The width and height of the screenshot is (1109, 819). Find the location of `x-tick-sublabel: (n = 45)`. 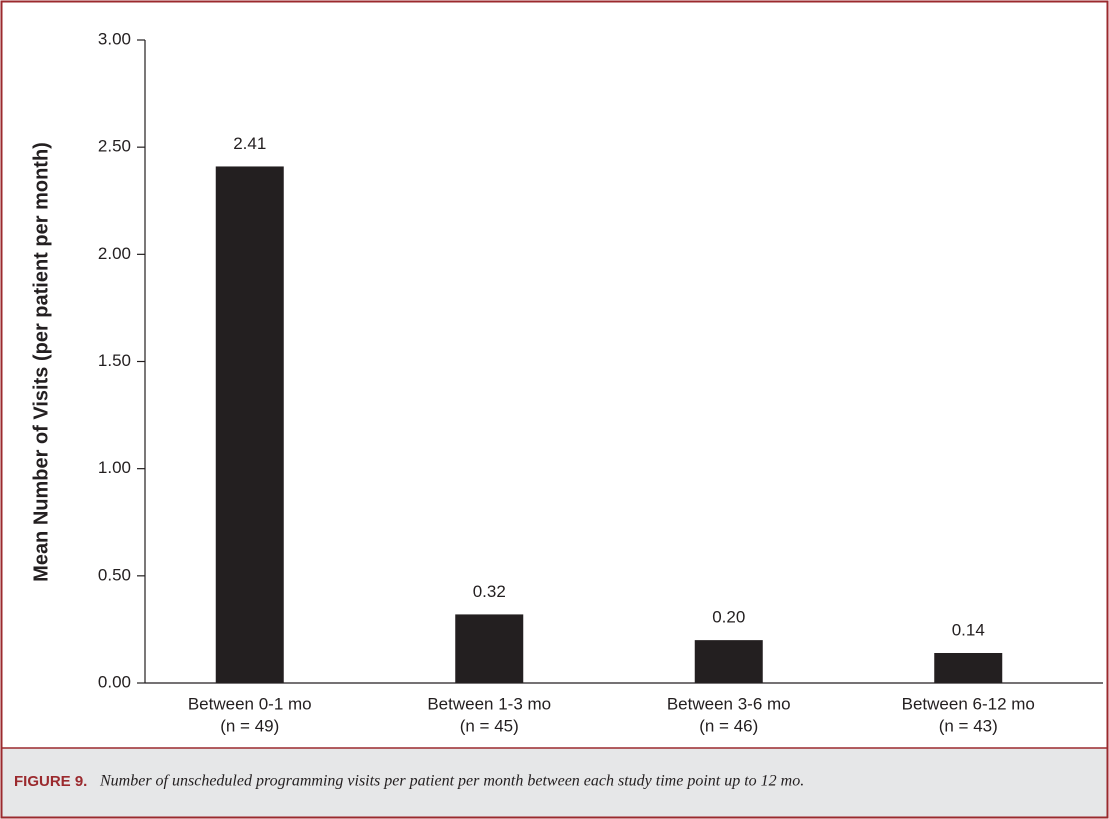

x-tick-sublabel: (n = 45) is located at coordinates (489, 725).